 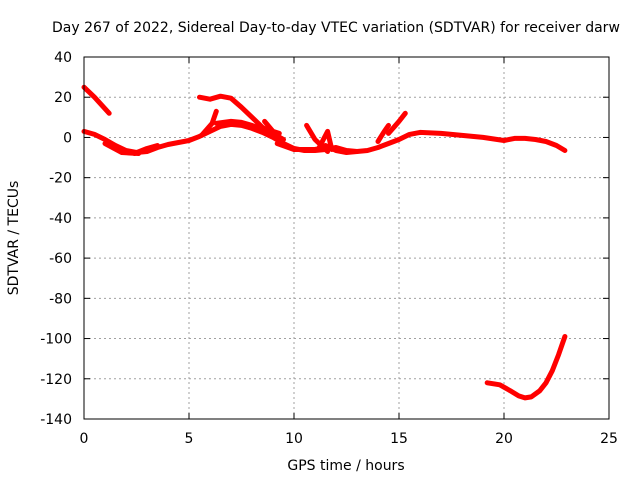 What do you see at coordinates (84, 439) in the screenshot?
I see `x-tick-label: 0` at bounding box center [84, 439].